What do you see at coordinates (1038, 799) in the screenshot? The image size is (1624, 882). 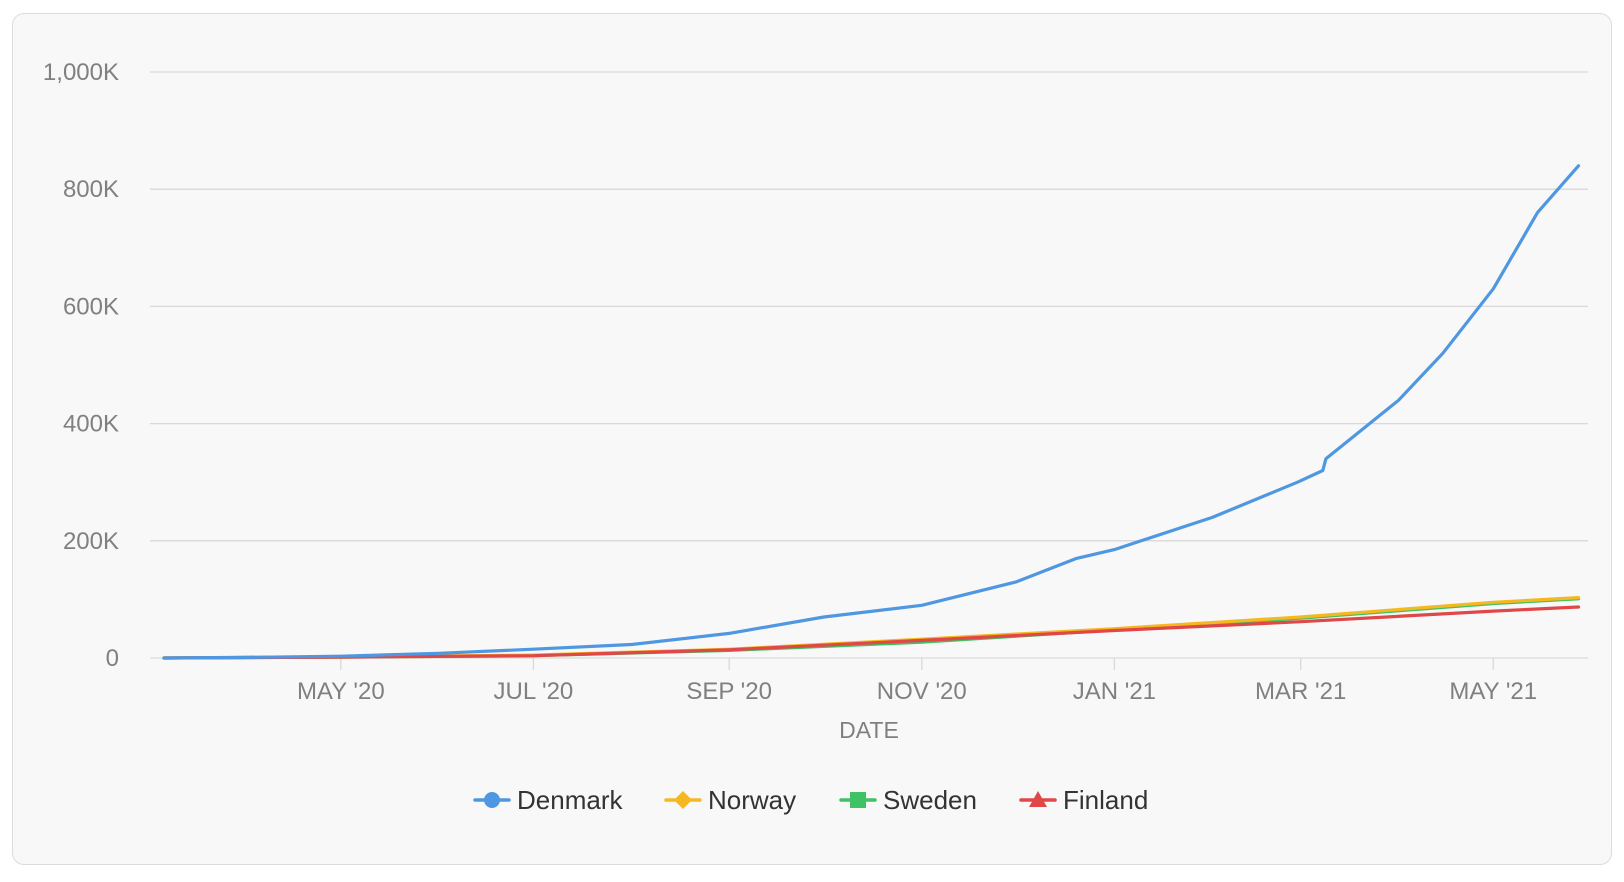 I see `triangle-marker-icon` at bounding box center [1038, 799].